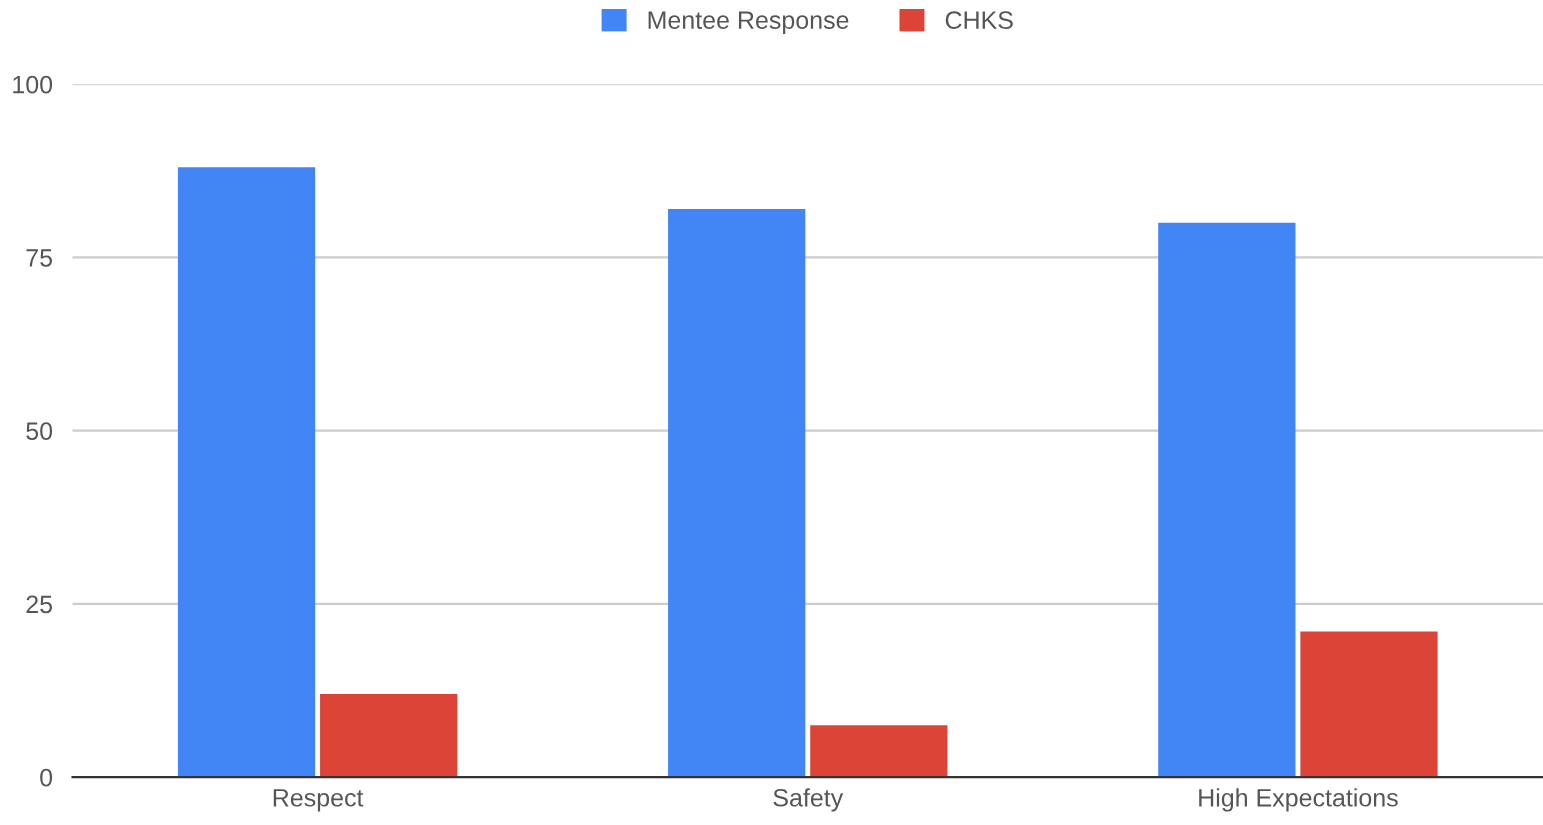 This screenshot has height=825, width=1543. Describe the element at coordinates (39, 258) in the screenshot. I see `y-tick-label: 75` at that location.